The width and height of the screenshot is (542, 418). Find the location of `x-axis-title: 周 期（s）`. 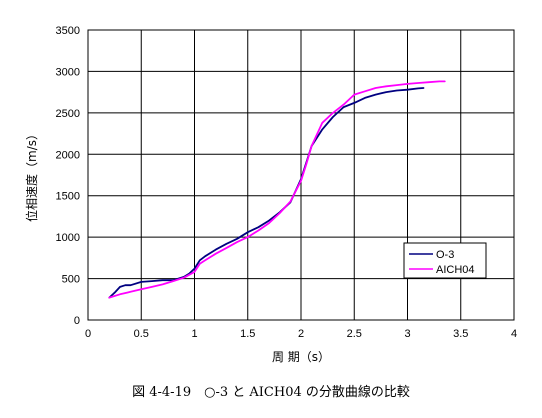

x-axis-title: 周 期（s） is located at coordinates (301, 357).